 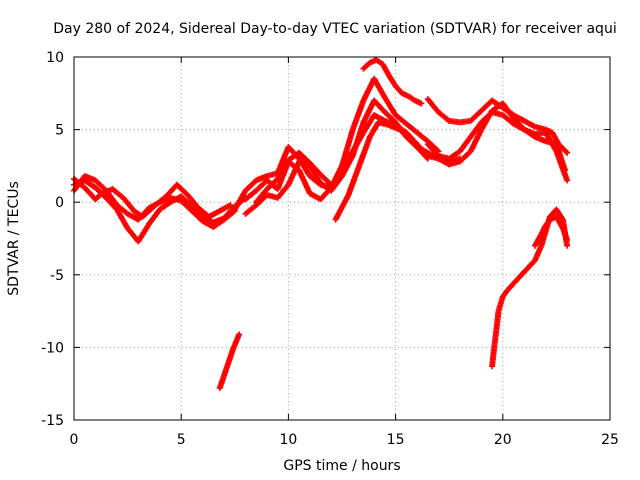 What do you see at coordinates (55, 58) in the screenshot?
I see `y-tick-label: 10` at bounding box center [55, 58].